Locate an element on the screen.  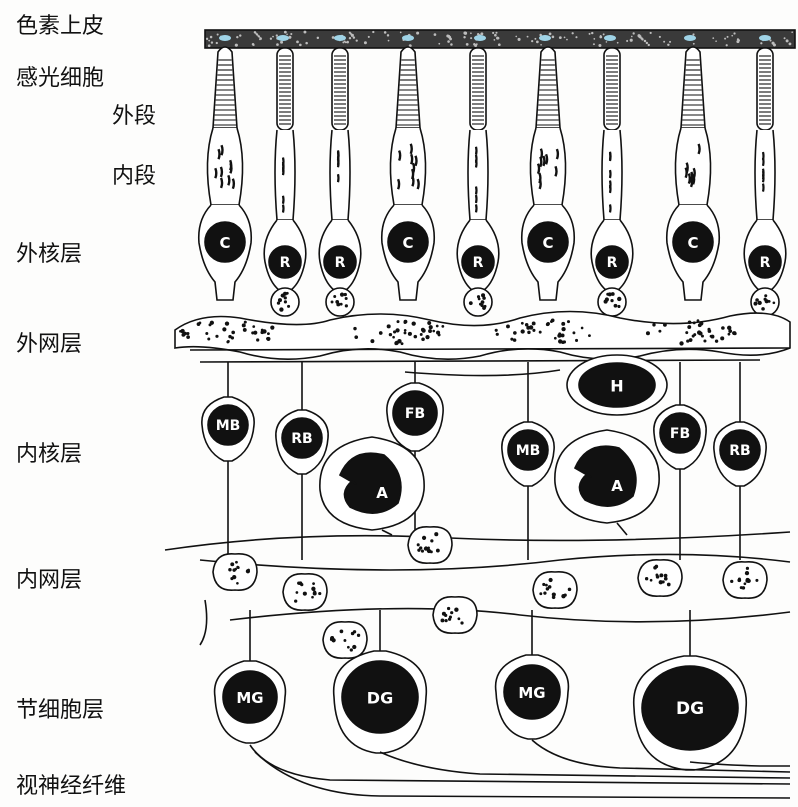
horizontal-cell-nucleus is located at coordinates (617, 385).